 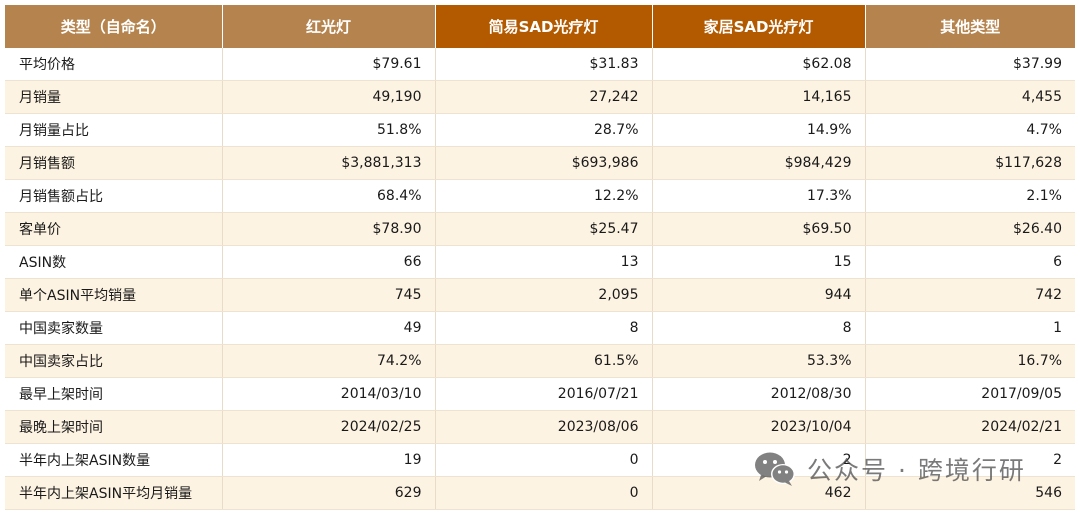 I want to click on table-cell: 745, so click(x=329, y=295).